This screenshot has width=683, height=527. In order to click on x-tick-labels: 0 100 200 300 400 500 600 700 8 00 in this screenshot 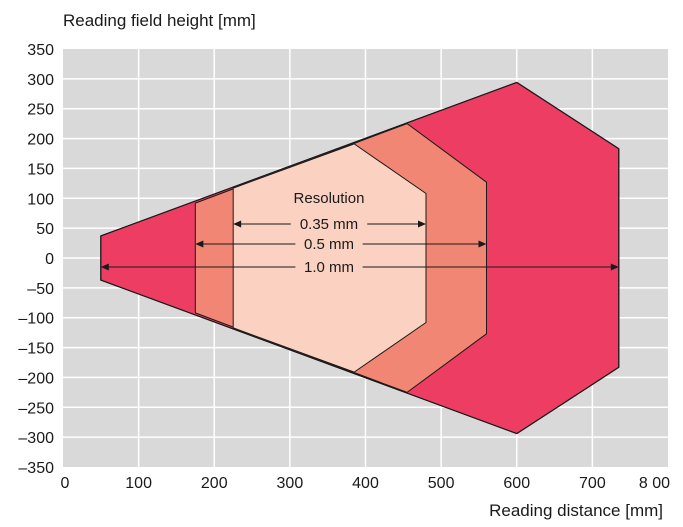, I will do `click(366, 483)`.